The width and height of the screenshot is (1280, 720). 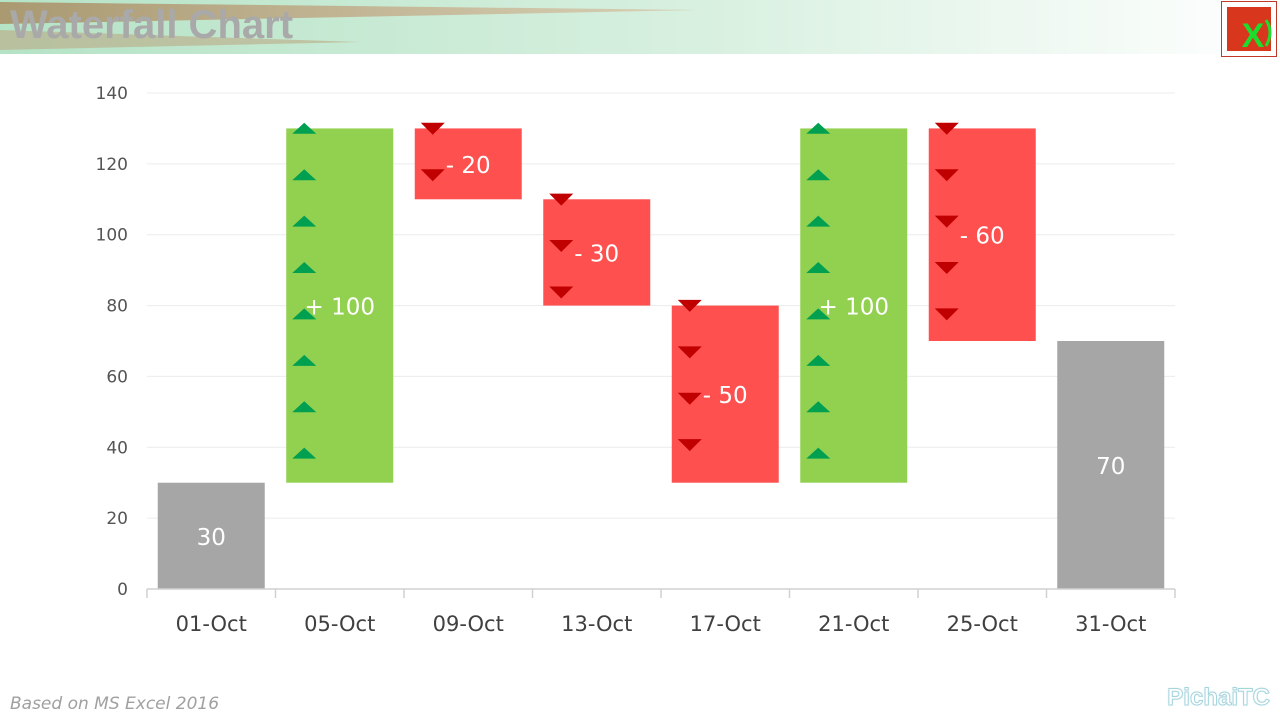 What do you see at coordinates (1110, 624) in the screenshot?
I see `x-tick-label: 31-Oct` at bounding box center [1110, 624].